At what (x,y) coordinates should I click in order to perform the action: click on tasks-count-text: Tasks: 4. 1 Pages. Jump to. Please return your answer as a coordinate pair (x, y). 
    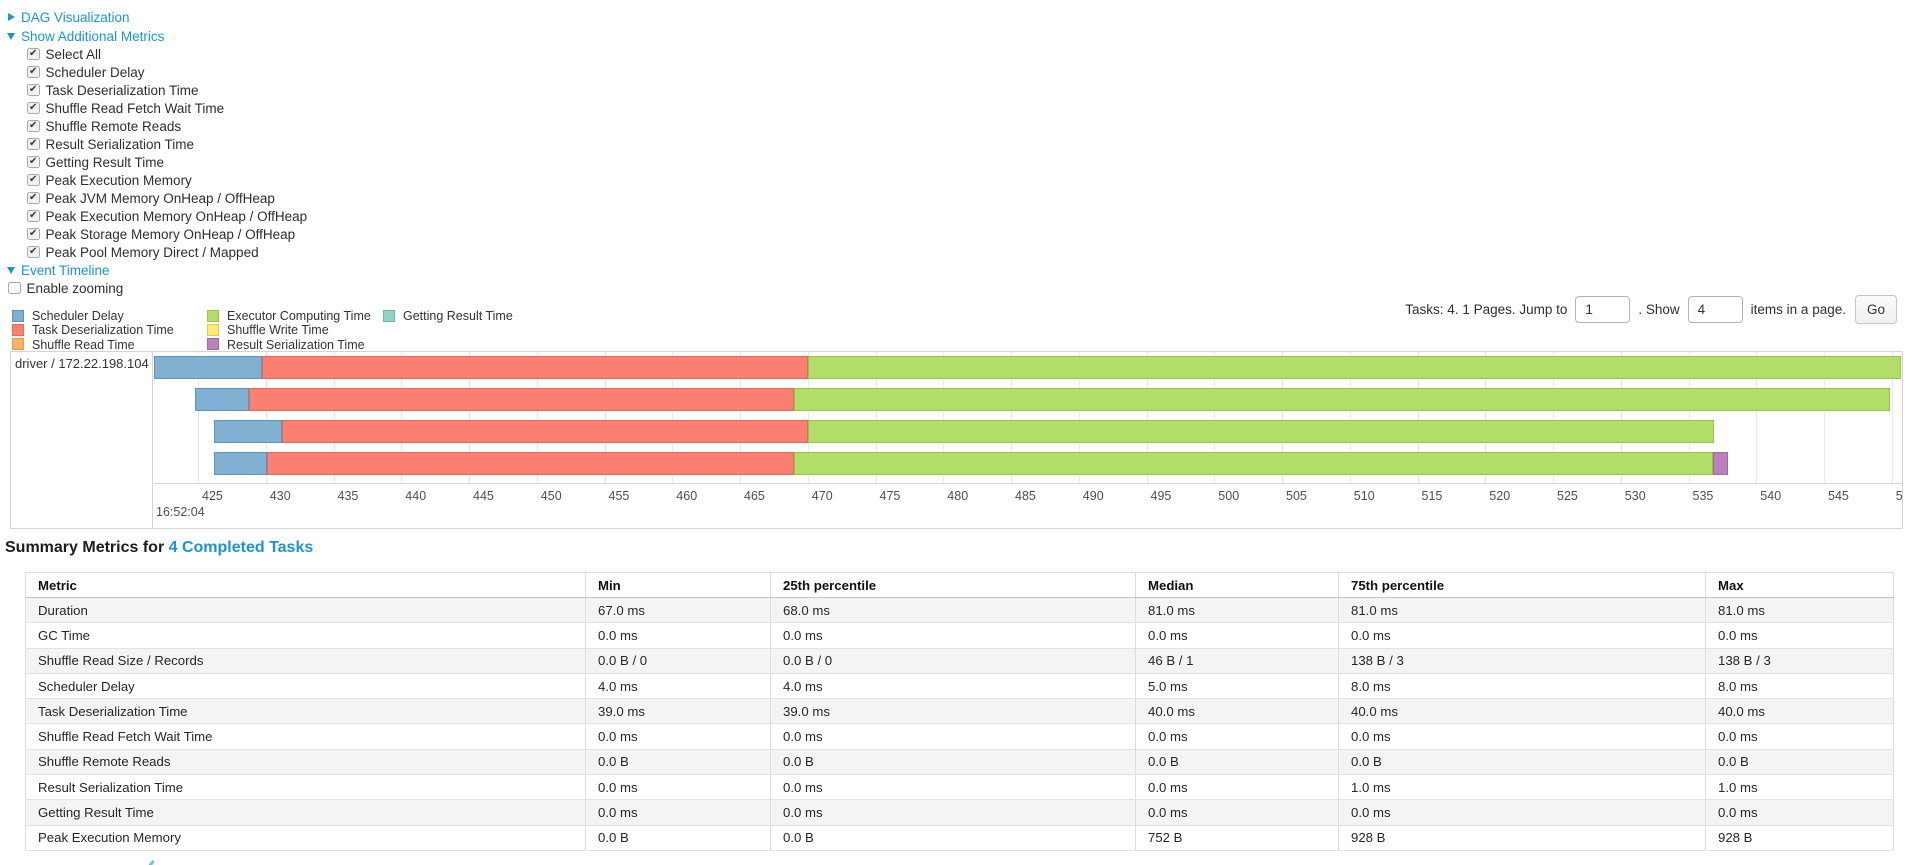
    Looking at the image, I should click on (1486, 309).